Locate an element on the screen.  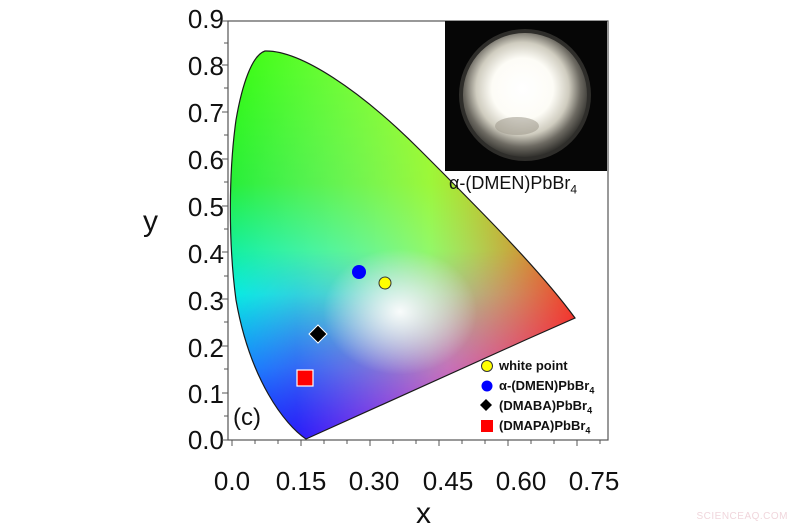
legend-item-dmapa: (DMAPA)PbBr4 is located at coordinates (544, 427).